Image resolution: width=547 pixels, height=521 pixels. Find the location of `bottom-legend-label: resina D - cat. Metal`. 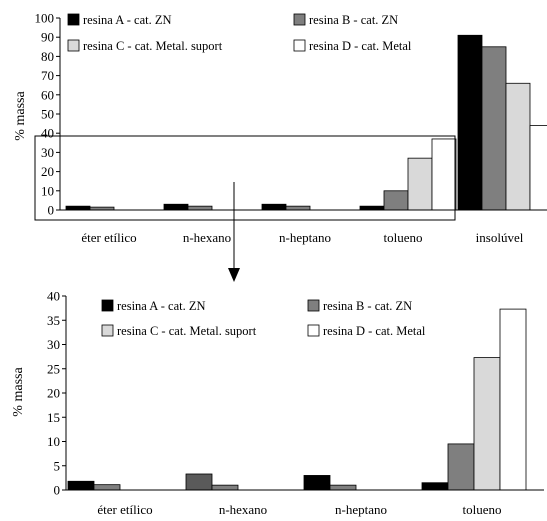

bottom-legend-label: resina D - cat. Metal is located at coordinates (374, 331).